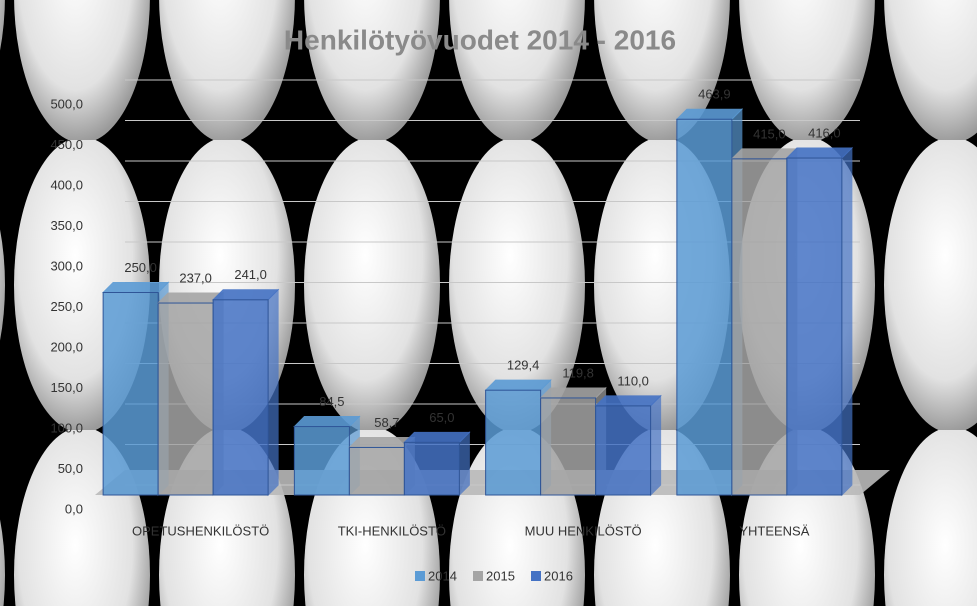 The width and height of the screenshot is (977, 606). I want to click on y-tick-label: 500,0, so click(66, 103).